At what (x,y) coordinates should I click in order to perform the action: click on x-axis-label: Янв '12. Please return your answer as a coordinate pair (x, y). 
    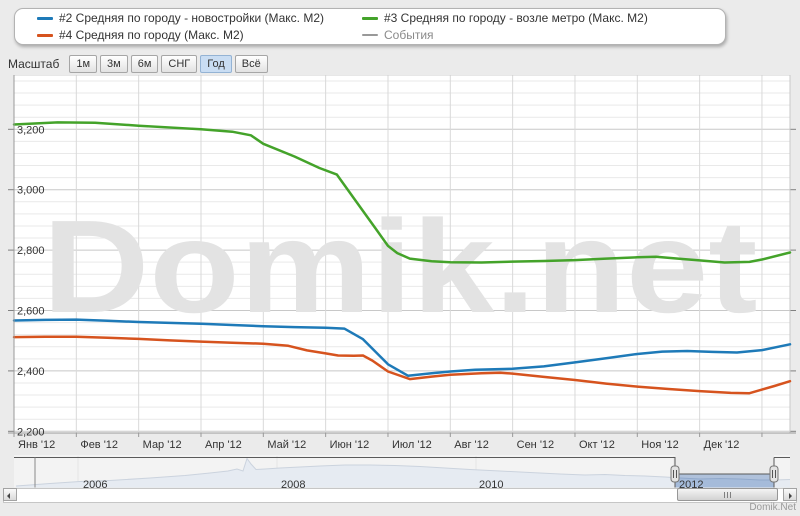
    Looking at the image, I should click on (36, 445).